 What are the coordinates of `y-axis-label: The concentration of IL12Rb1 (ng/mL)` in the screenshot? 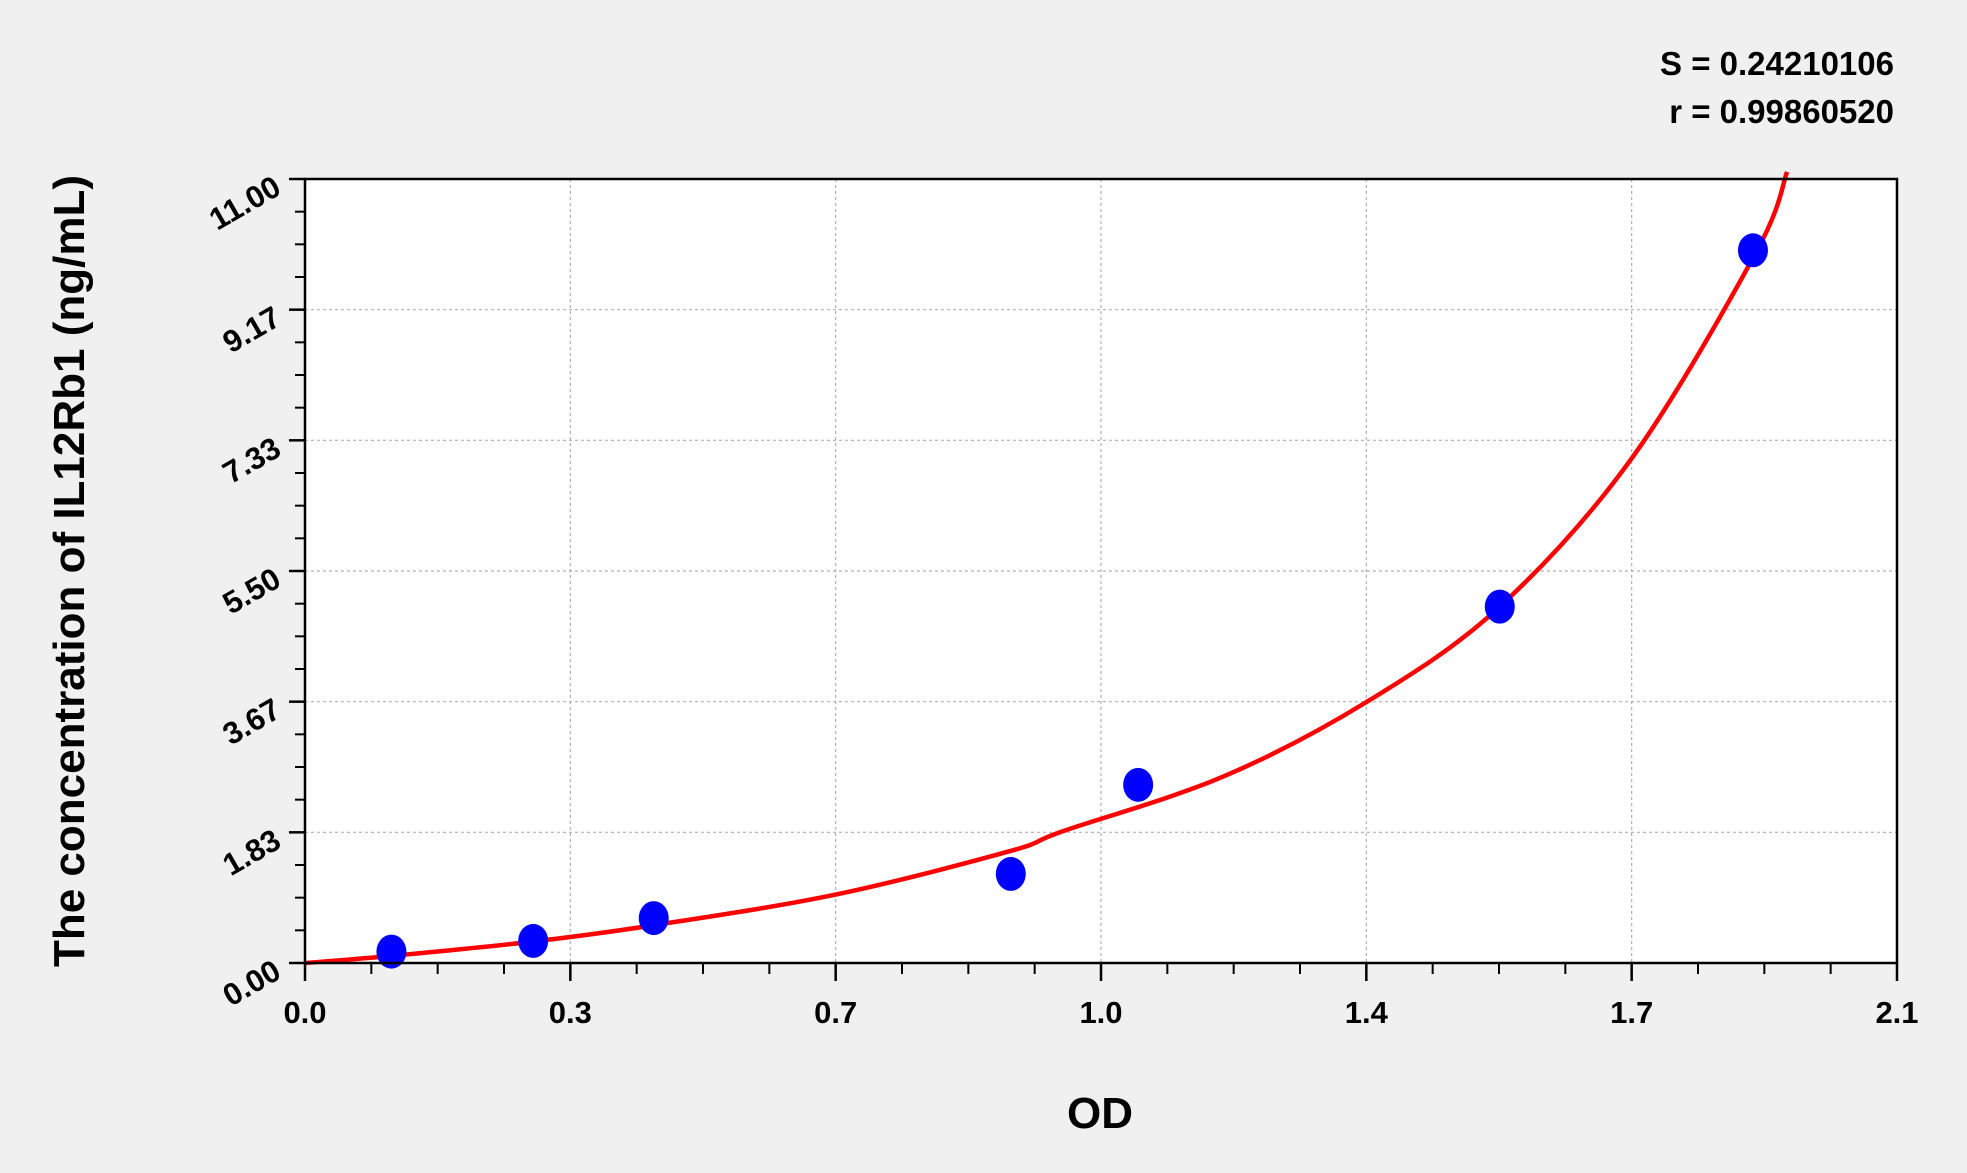 It's located at (69, 571).